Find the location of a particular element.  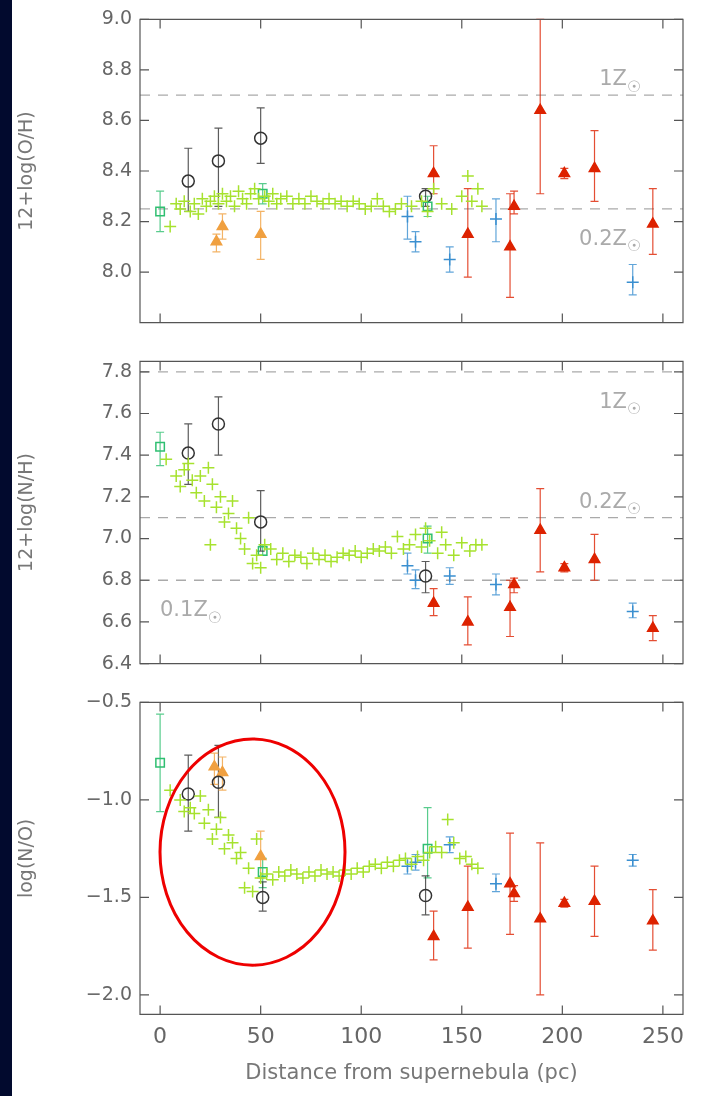

y-tick-label: 6.4 is located at coordinates (116, 661).